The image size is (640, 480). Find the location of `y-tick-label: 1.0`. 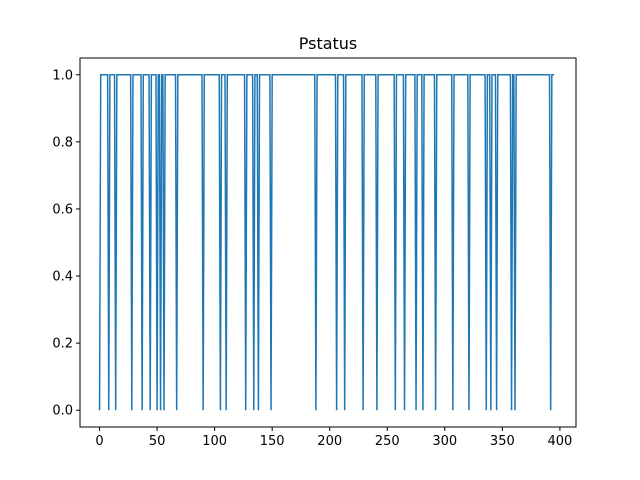

y-tick-label: 1.0 is located at coordinates (62, 75).